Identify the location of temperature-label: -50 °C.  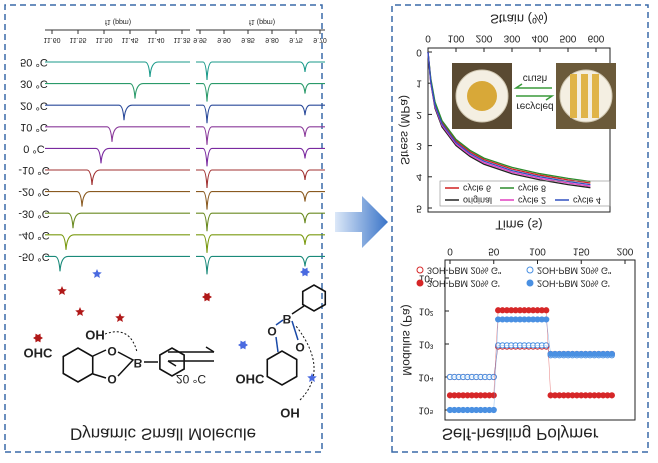
(33, 256).